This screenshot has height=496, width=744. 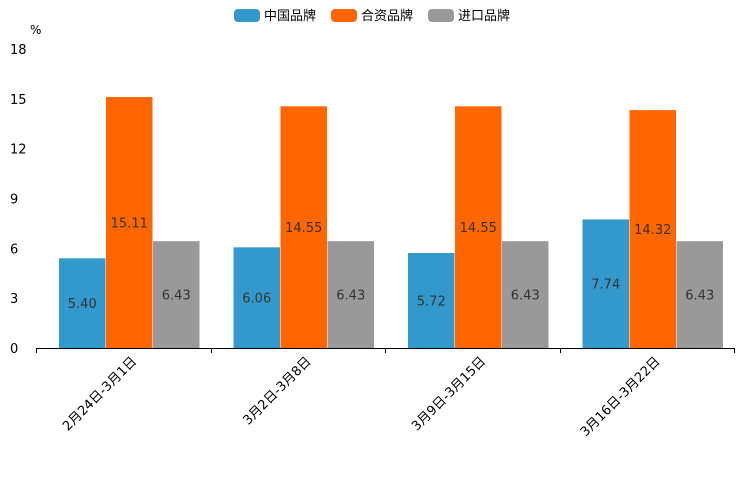 I want to click on data-label: 14.32, so click(x=652, y=230).